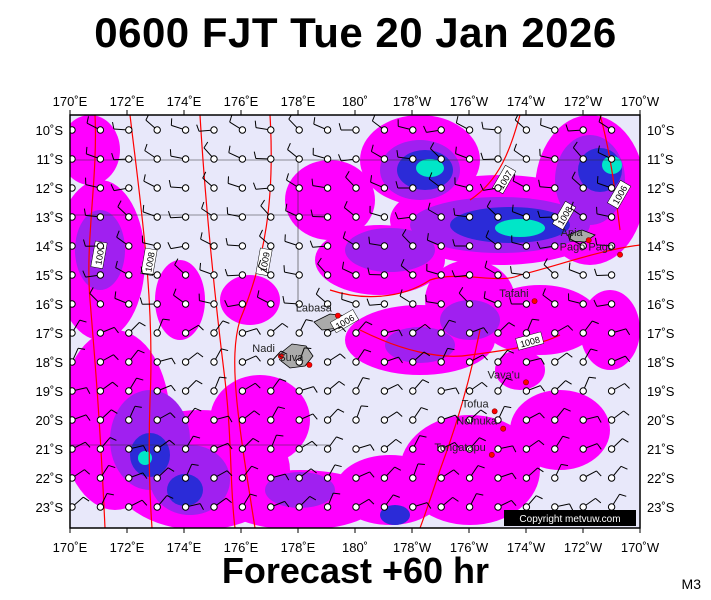  What do you see at coordinates (70, 547) in the screenshot?
I see `longitude-label: 170˚E` at bounding box center [70, 547].